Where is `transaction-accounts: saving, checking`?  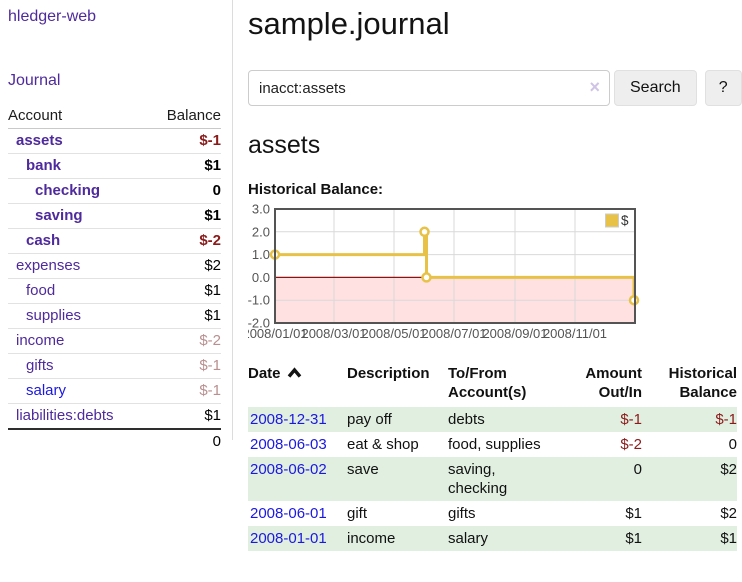 transaction-accounts: saving, checking is located at coordinates (478, 479).